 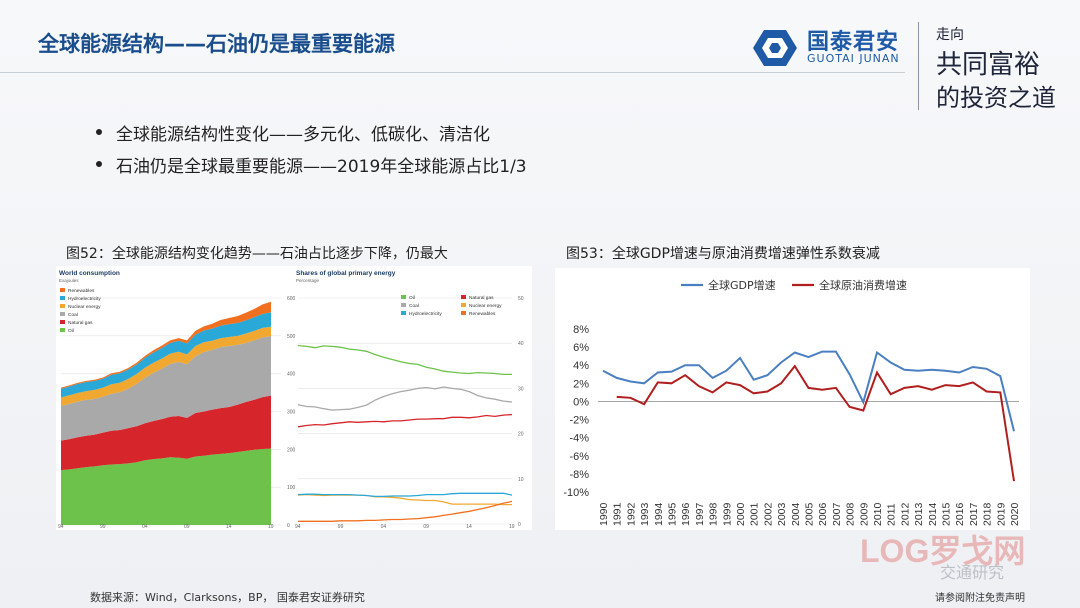 I want to click on gdp-x-tick-label: 2008, so click(x=851, y=514).